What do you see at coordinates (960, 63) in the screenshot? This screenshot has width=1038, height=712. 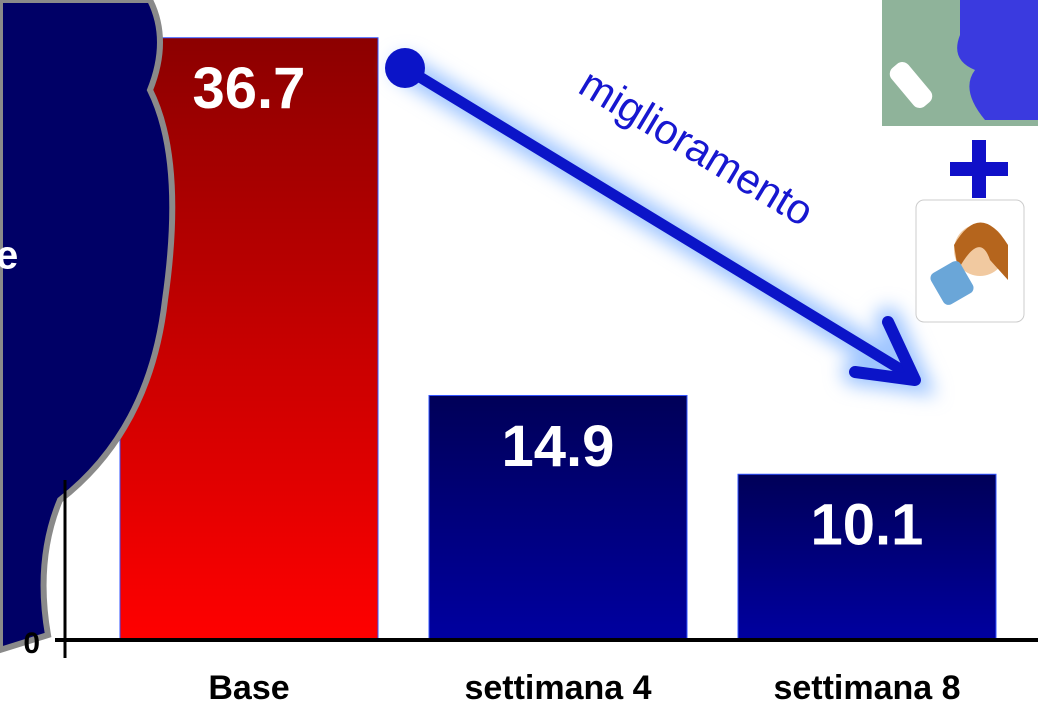 I see `nasal-spray-icon` at bounding box center [960, 63].